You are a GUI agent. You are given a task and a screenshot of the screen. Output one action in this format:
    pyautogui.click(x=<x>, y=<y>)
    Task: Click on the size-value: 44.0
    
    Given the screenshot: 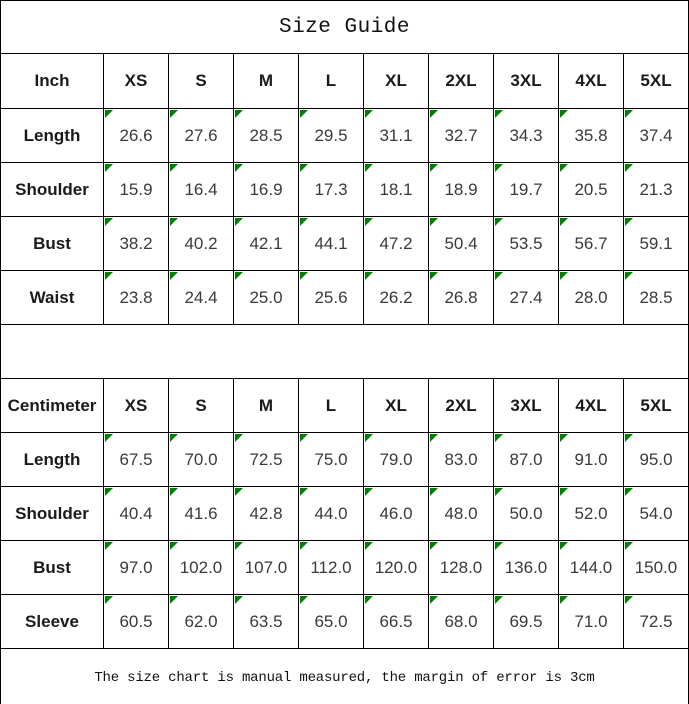 What is the action you would take?
    pyautogui.click(x=331, y=513)
    